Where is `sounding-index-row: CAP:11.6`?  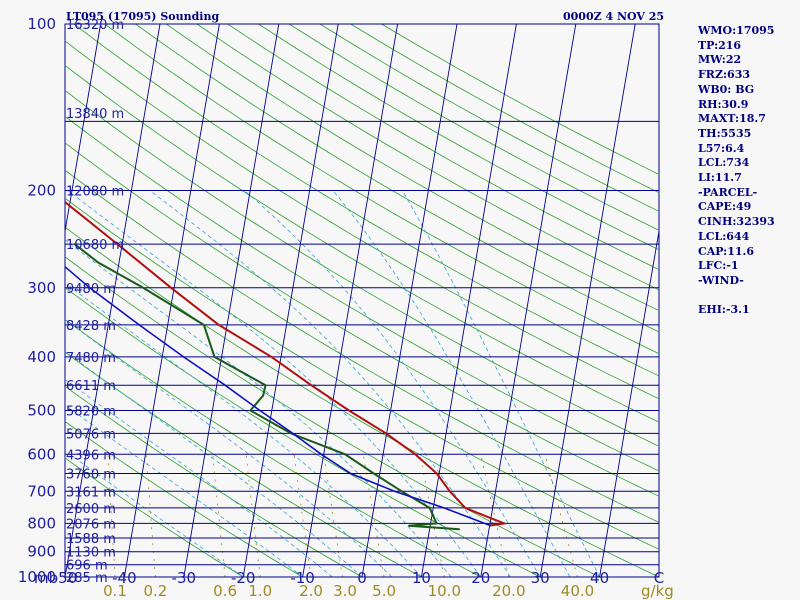 sounding-index-row: CAP:11.6 is located at coordinates (726, 251).